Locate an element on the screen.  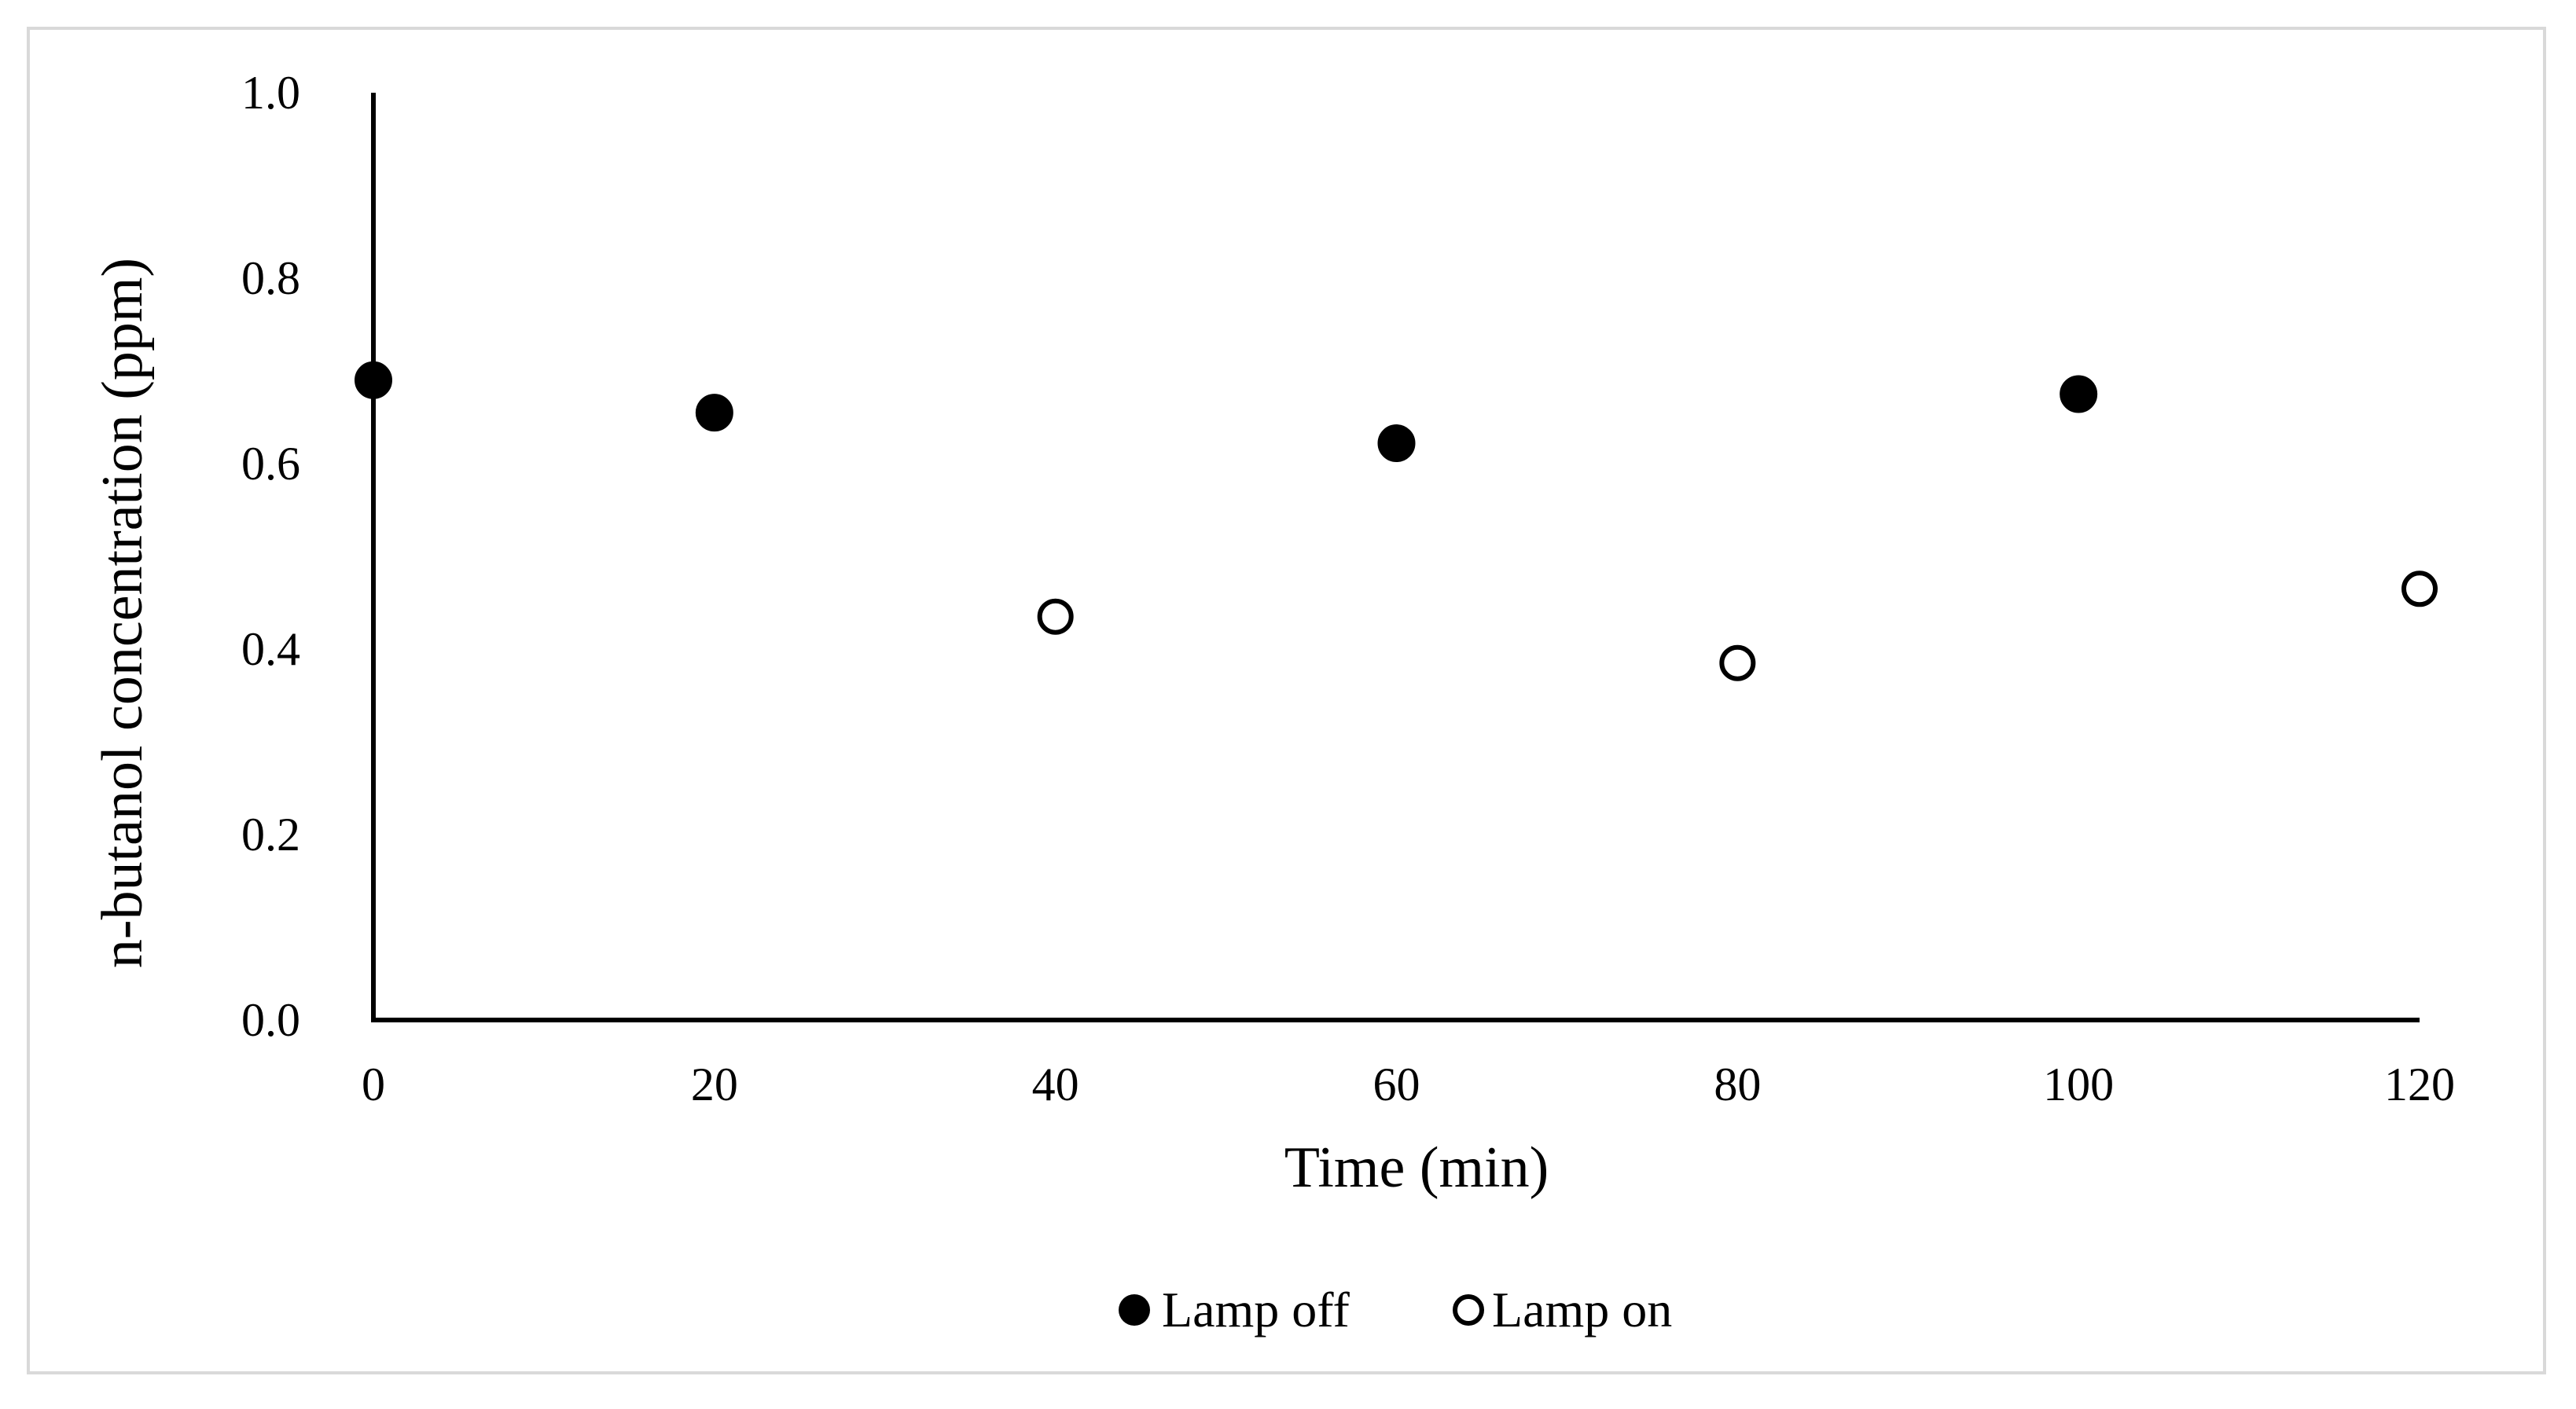
y-tick-label: 1.0 is located at coordinates (270, 93).